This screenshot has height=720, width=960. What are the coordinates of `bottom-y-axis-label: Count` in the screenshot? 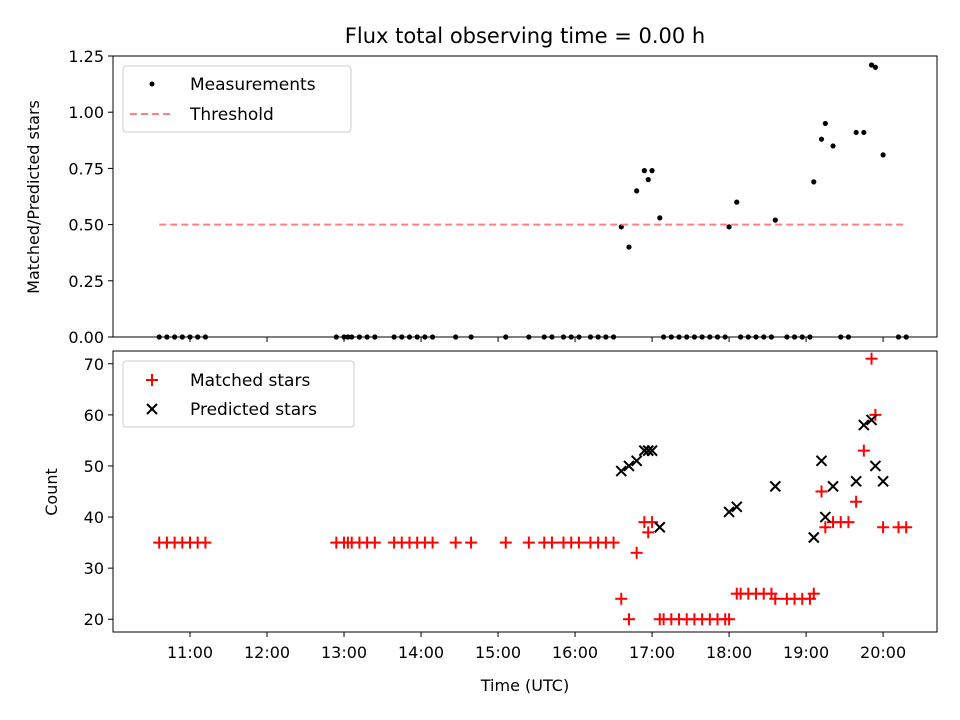 It's located at (51, 492).